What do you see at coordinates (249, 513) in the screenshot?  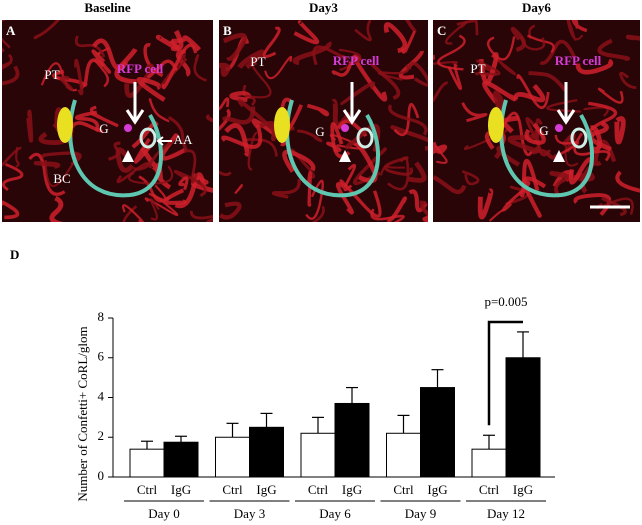 I see `x-tick-label: Day 3` at bounding box center [249, 513].